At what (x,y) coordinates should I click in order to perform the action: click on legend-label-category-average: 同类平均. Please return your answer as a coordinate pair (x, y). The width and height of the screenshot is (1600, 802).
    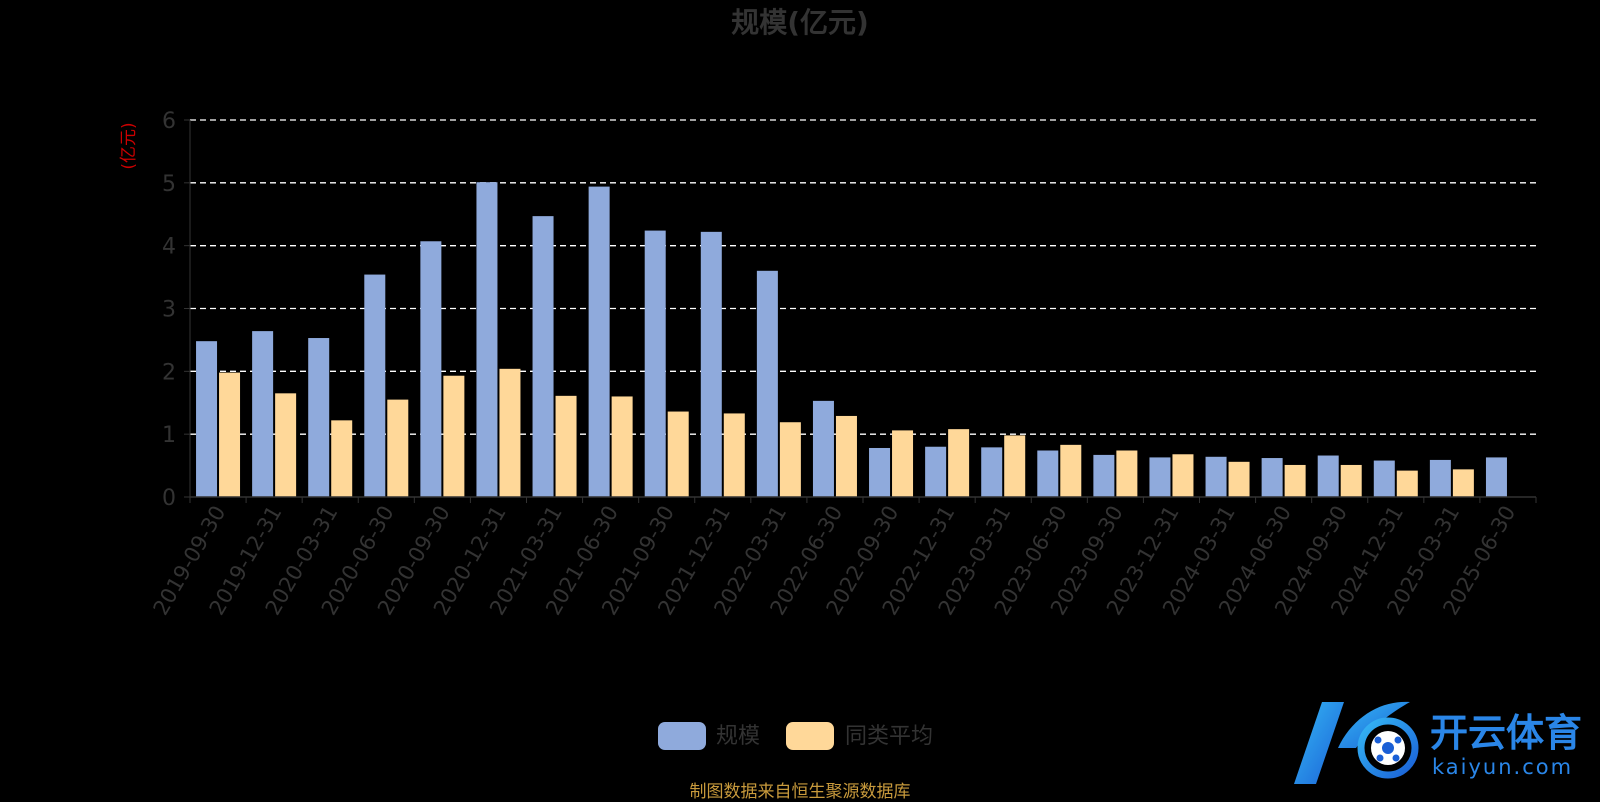
    Looking at the image, I should click on (889, 736).